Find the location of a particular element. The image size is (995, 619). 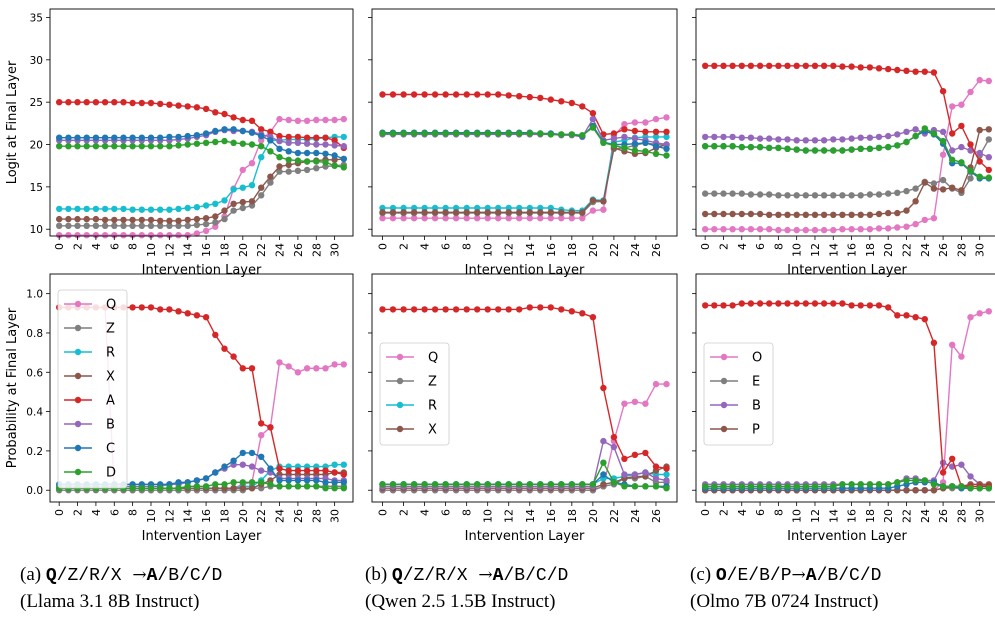

x-tick-label: 26 is located at coordinates (298, 250).